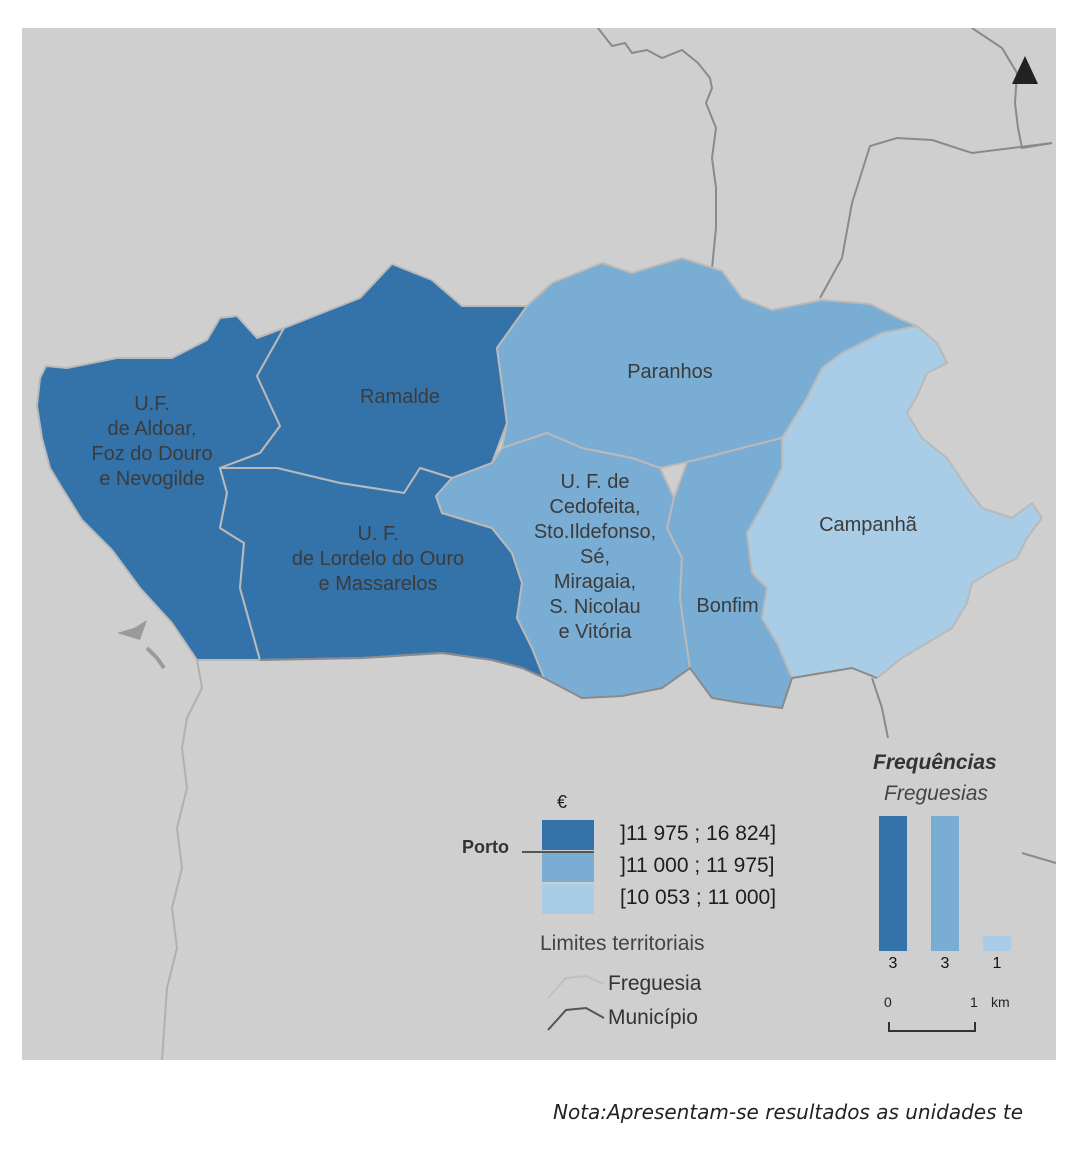 This screenshot has height=1151, width=1080. I want to click on legend-range-mid: ]11 000 ; 11 975], so click(697, 865).